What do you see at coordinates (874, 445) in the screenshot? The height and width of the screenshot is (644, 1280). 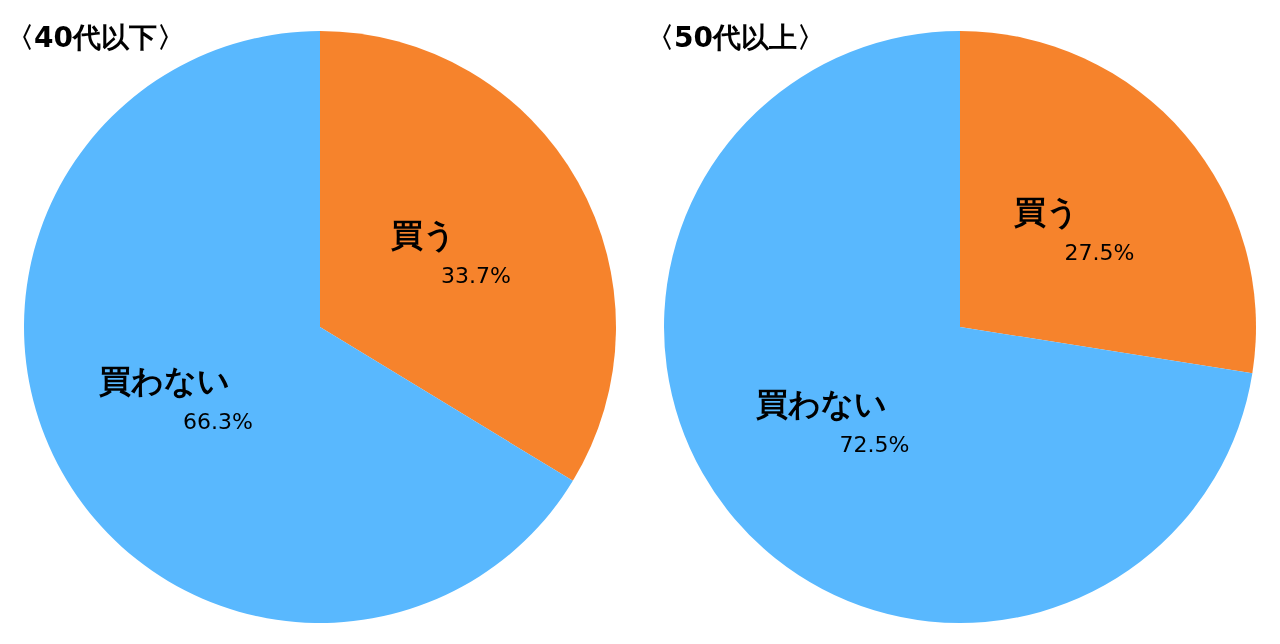 I see `data-label: 72.5%` at bounding box center [874, 445].